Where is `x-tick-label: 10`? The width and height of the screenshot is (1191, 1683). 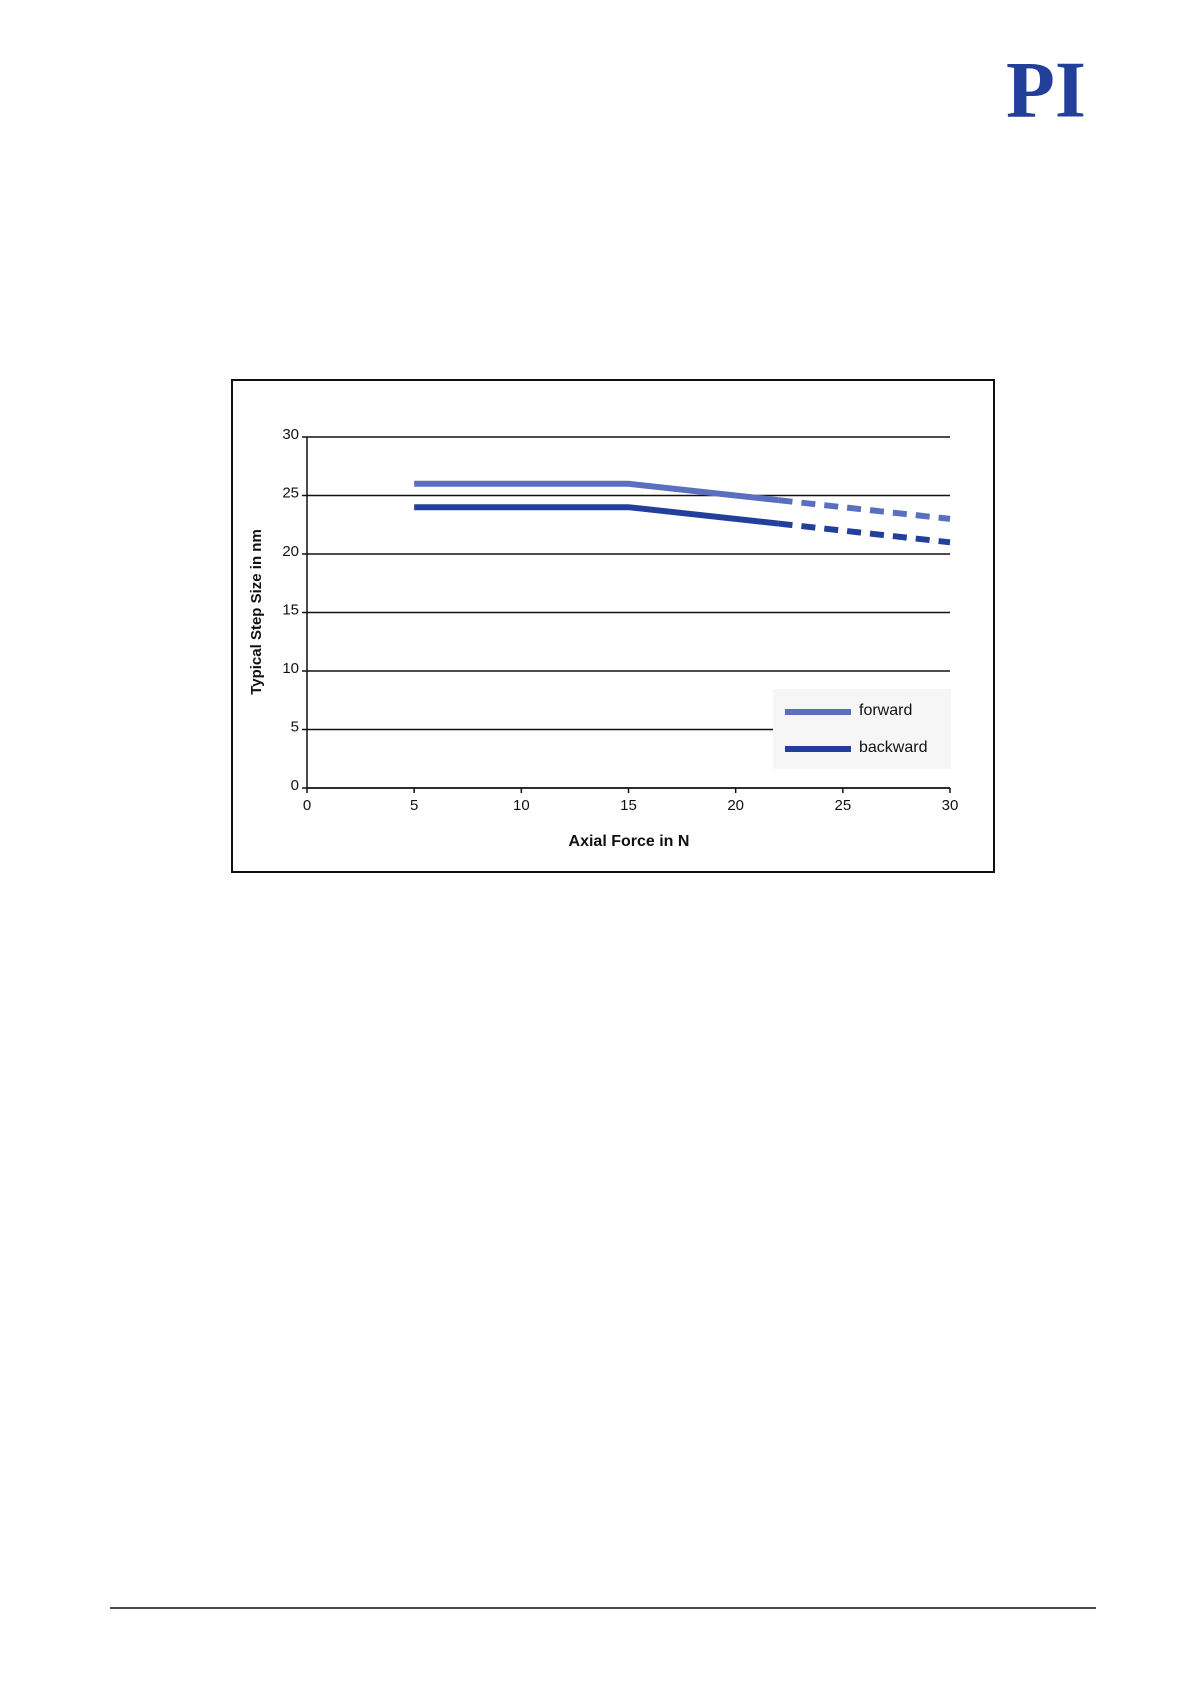
x-tick-label: 10 is located at coordinates (521, 805).